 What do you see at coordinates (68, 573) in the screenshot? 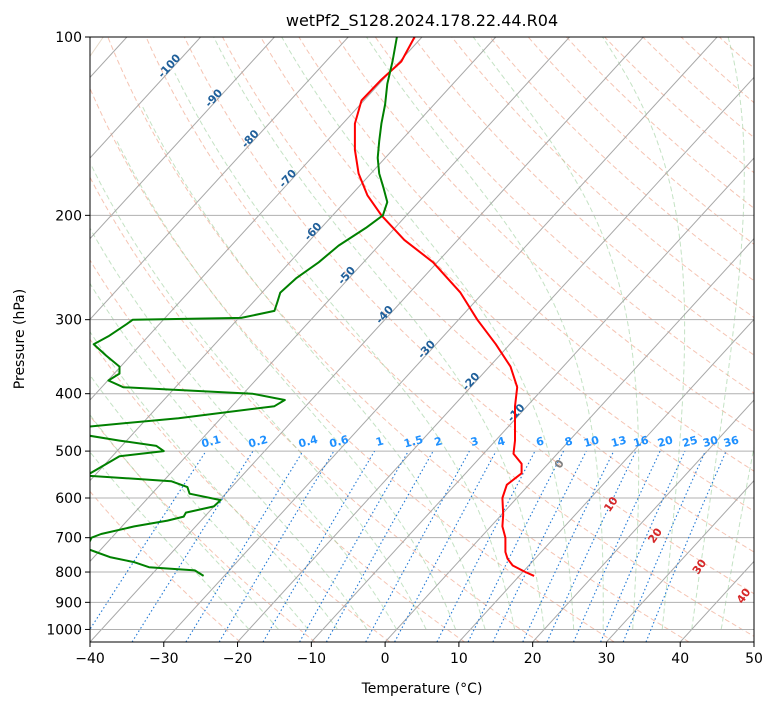
I see `y-tick-label: 800` at bounding box center [68, 573].